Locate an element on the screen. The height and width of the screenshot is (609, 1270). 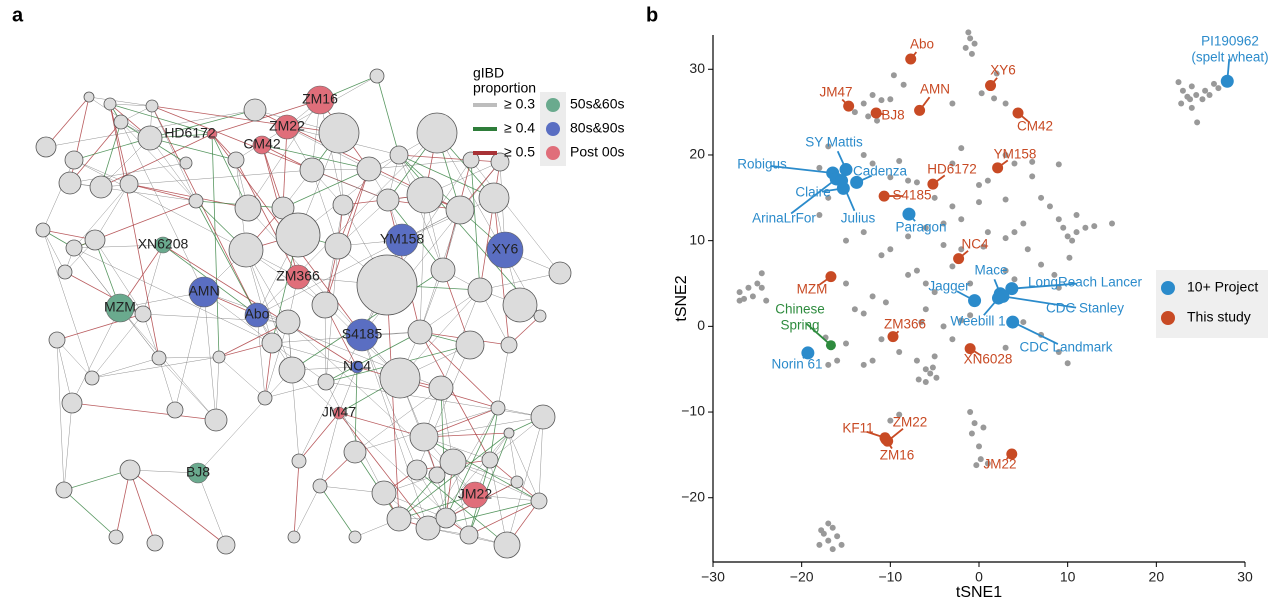
x-tick-label: −10 is located at coordinates (890, 577).